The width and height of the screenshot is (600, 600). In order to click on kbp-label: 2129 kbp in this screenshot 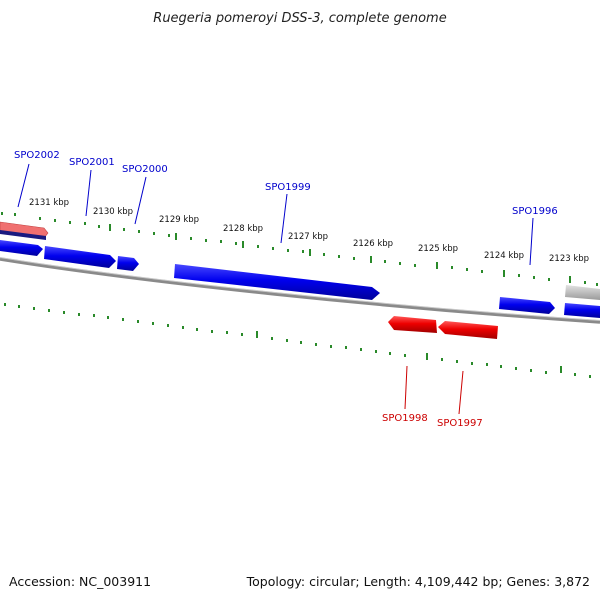, I will do `click(179, 220)`.